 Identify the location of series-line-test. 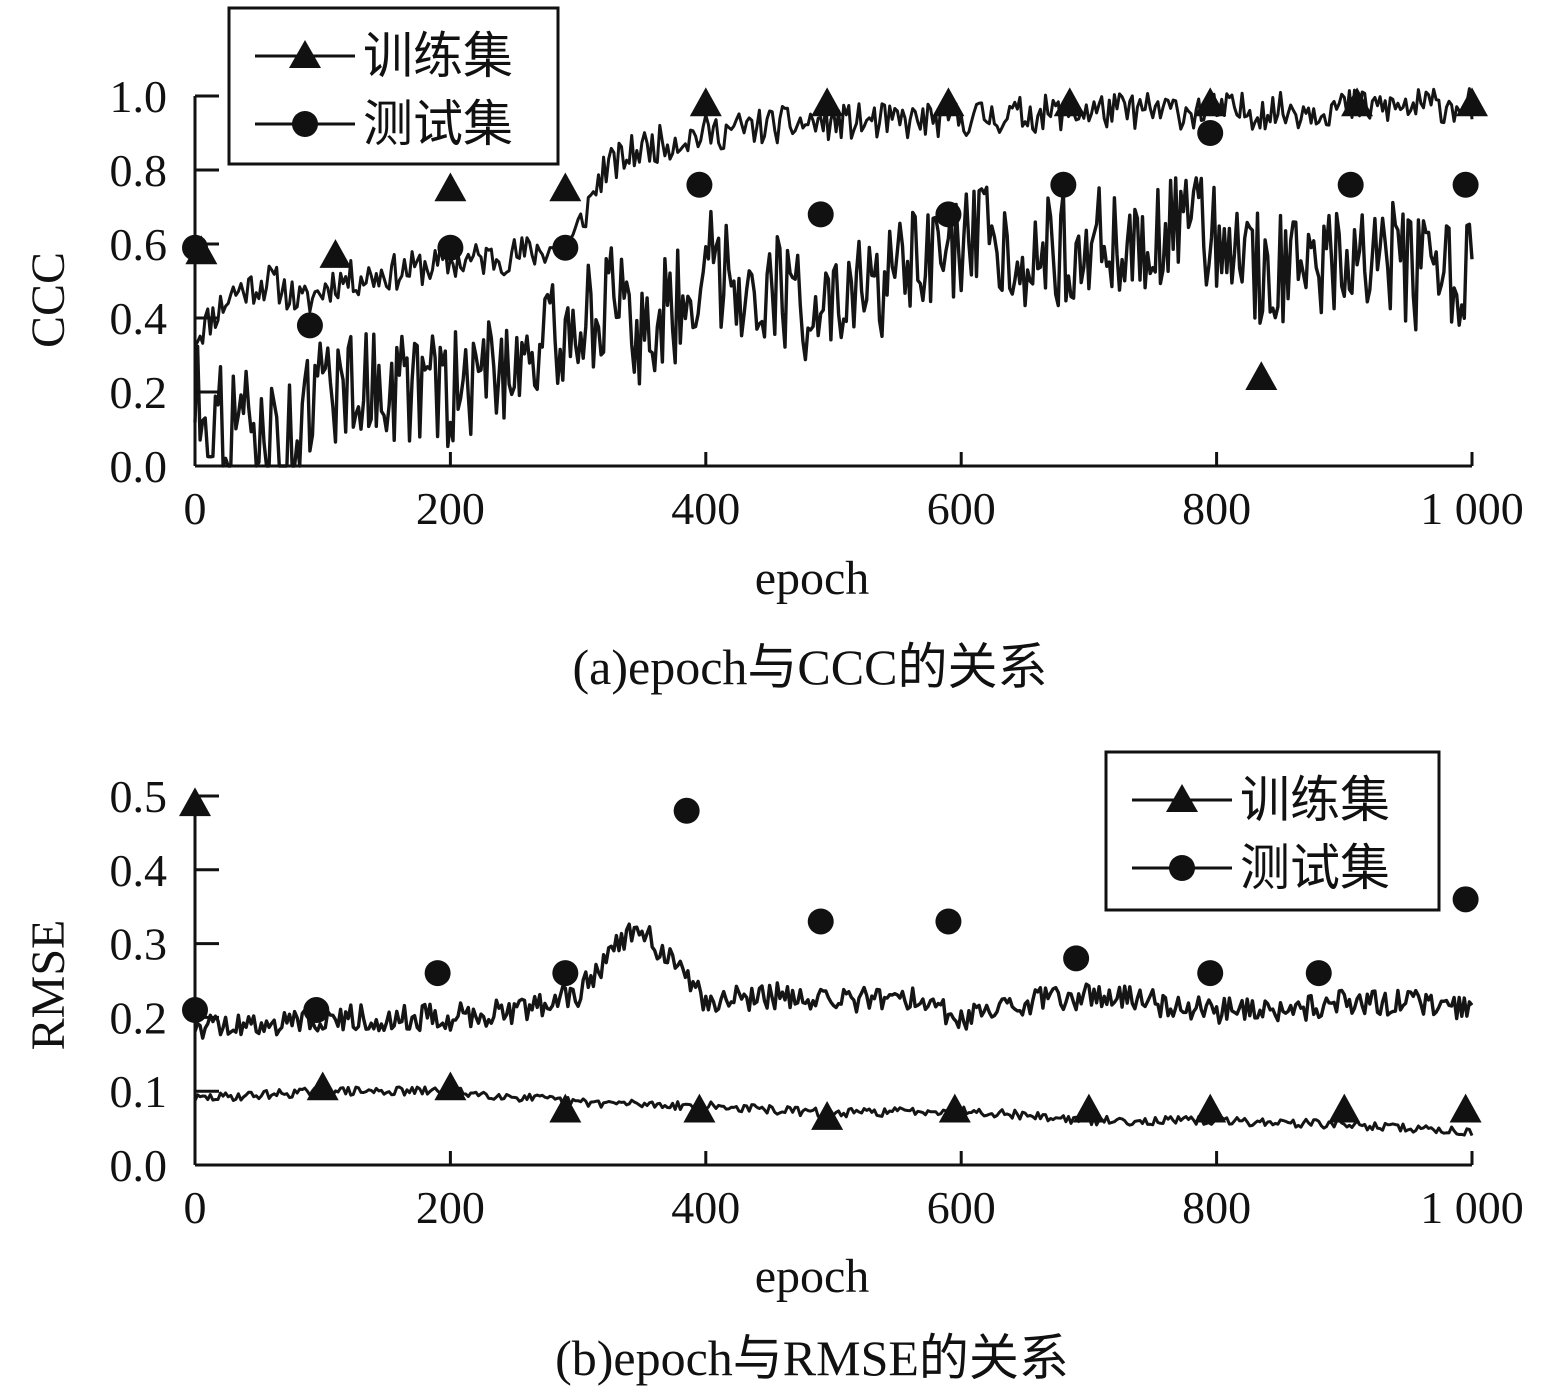
(833, 981).